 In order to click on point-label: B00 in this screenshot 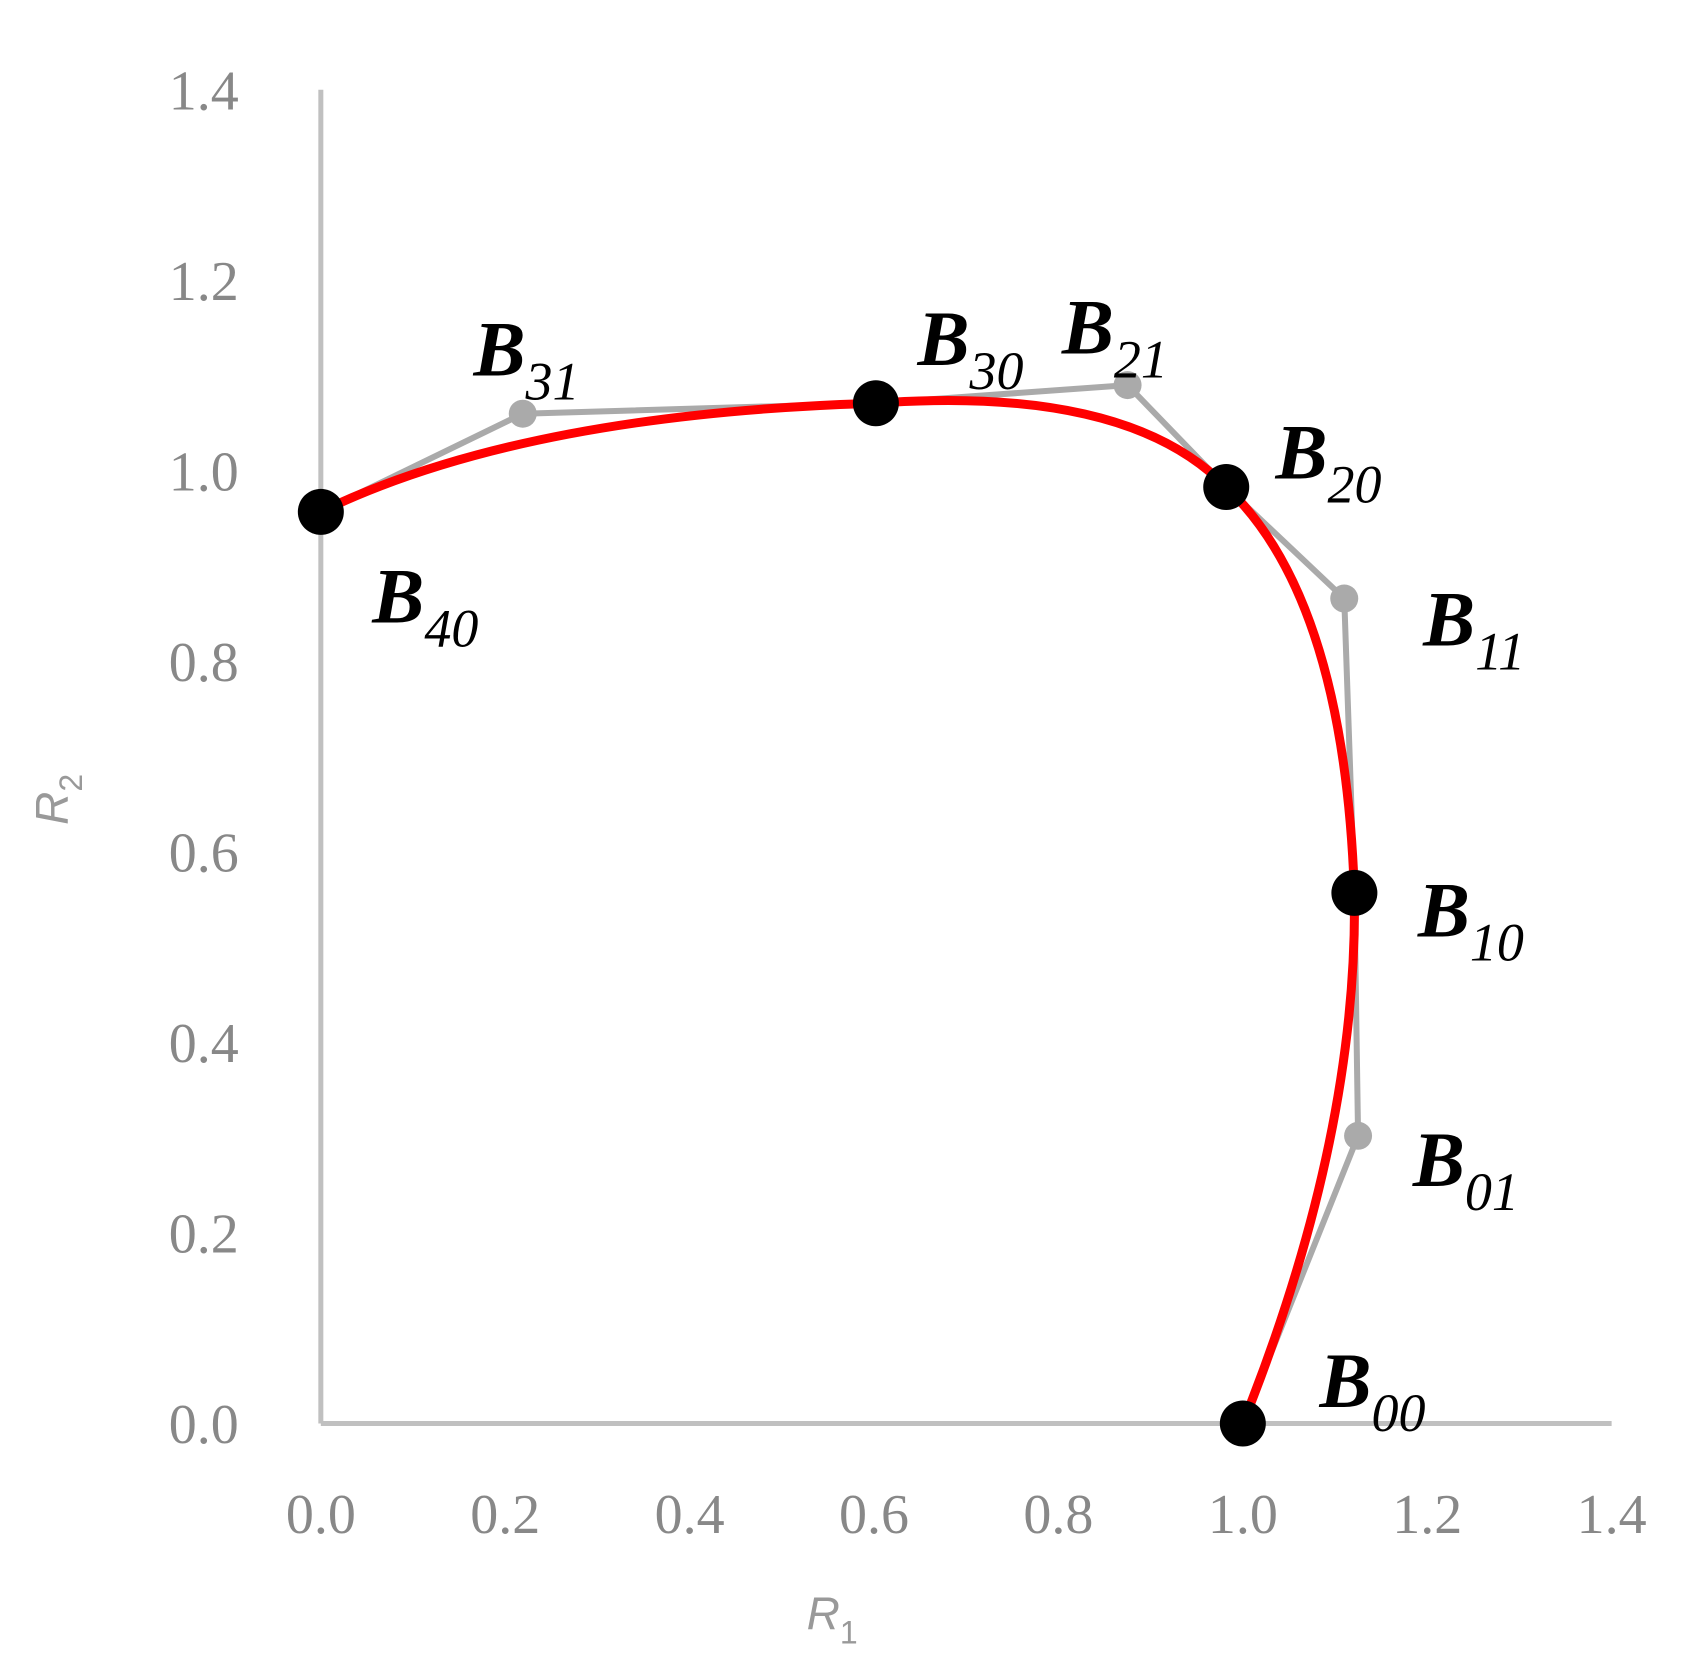, I will do `click(1371, 1390)`.